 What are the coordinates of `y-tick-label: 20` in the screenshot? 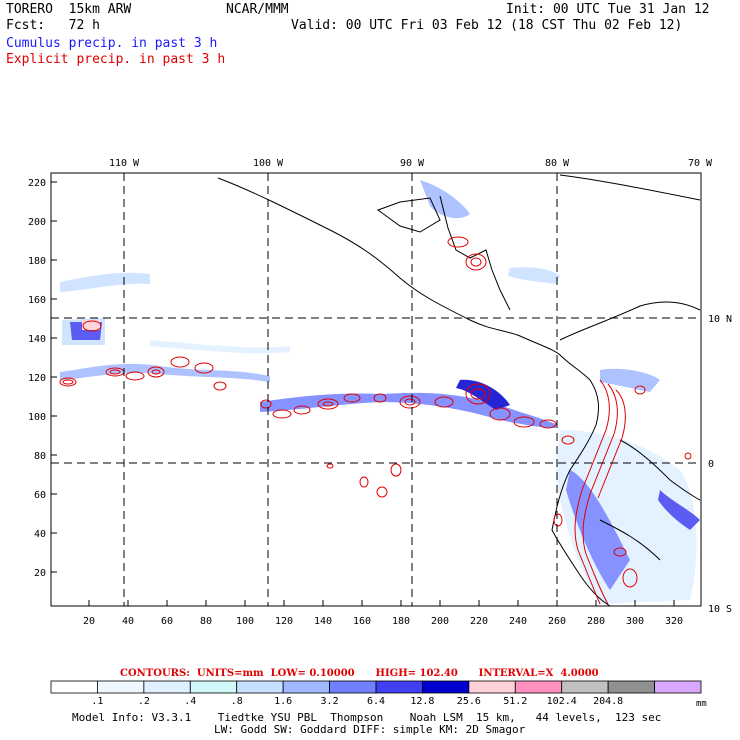 It's located at (40, 573).